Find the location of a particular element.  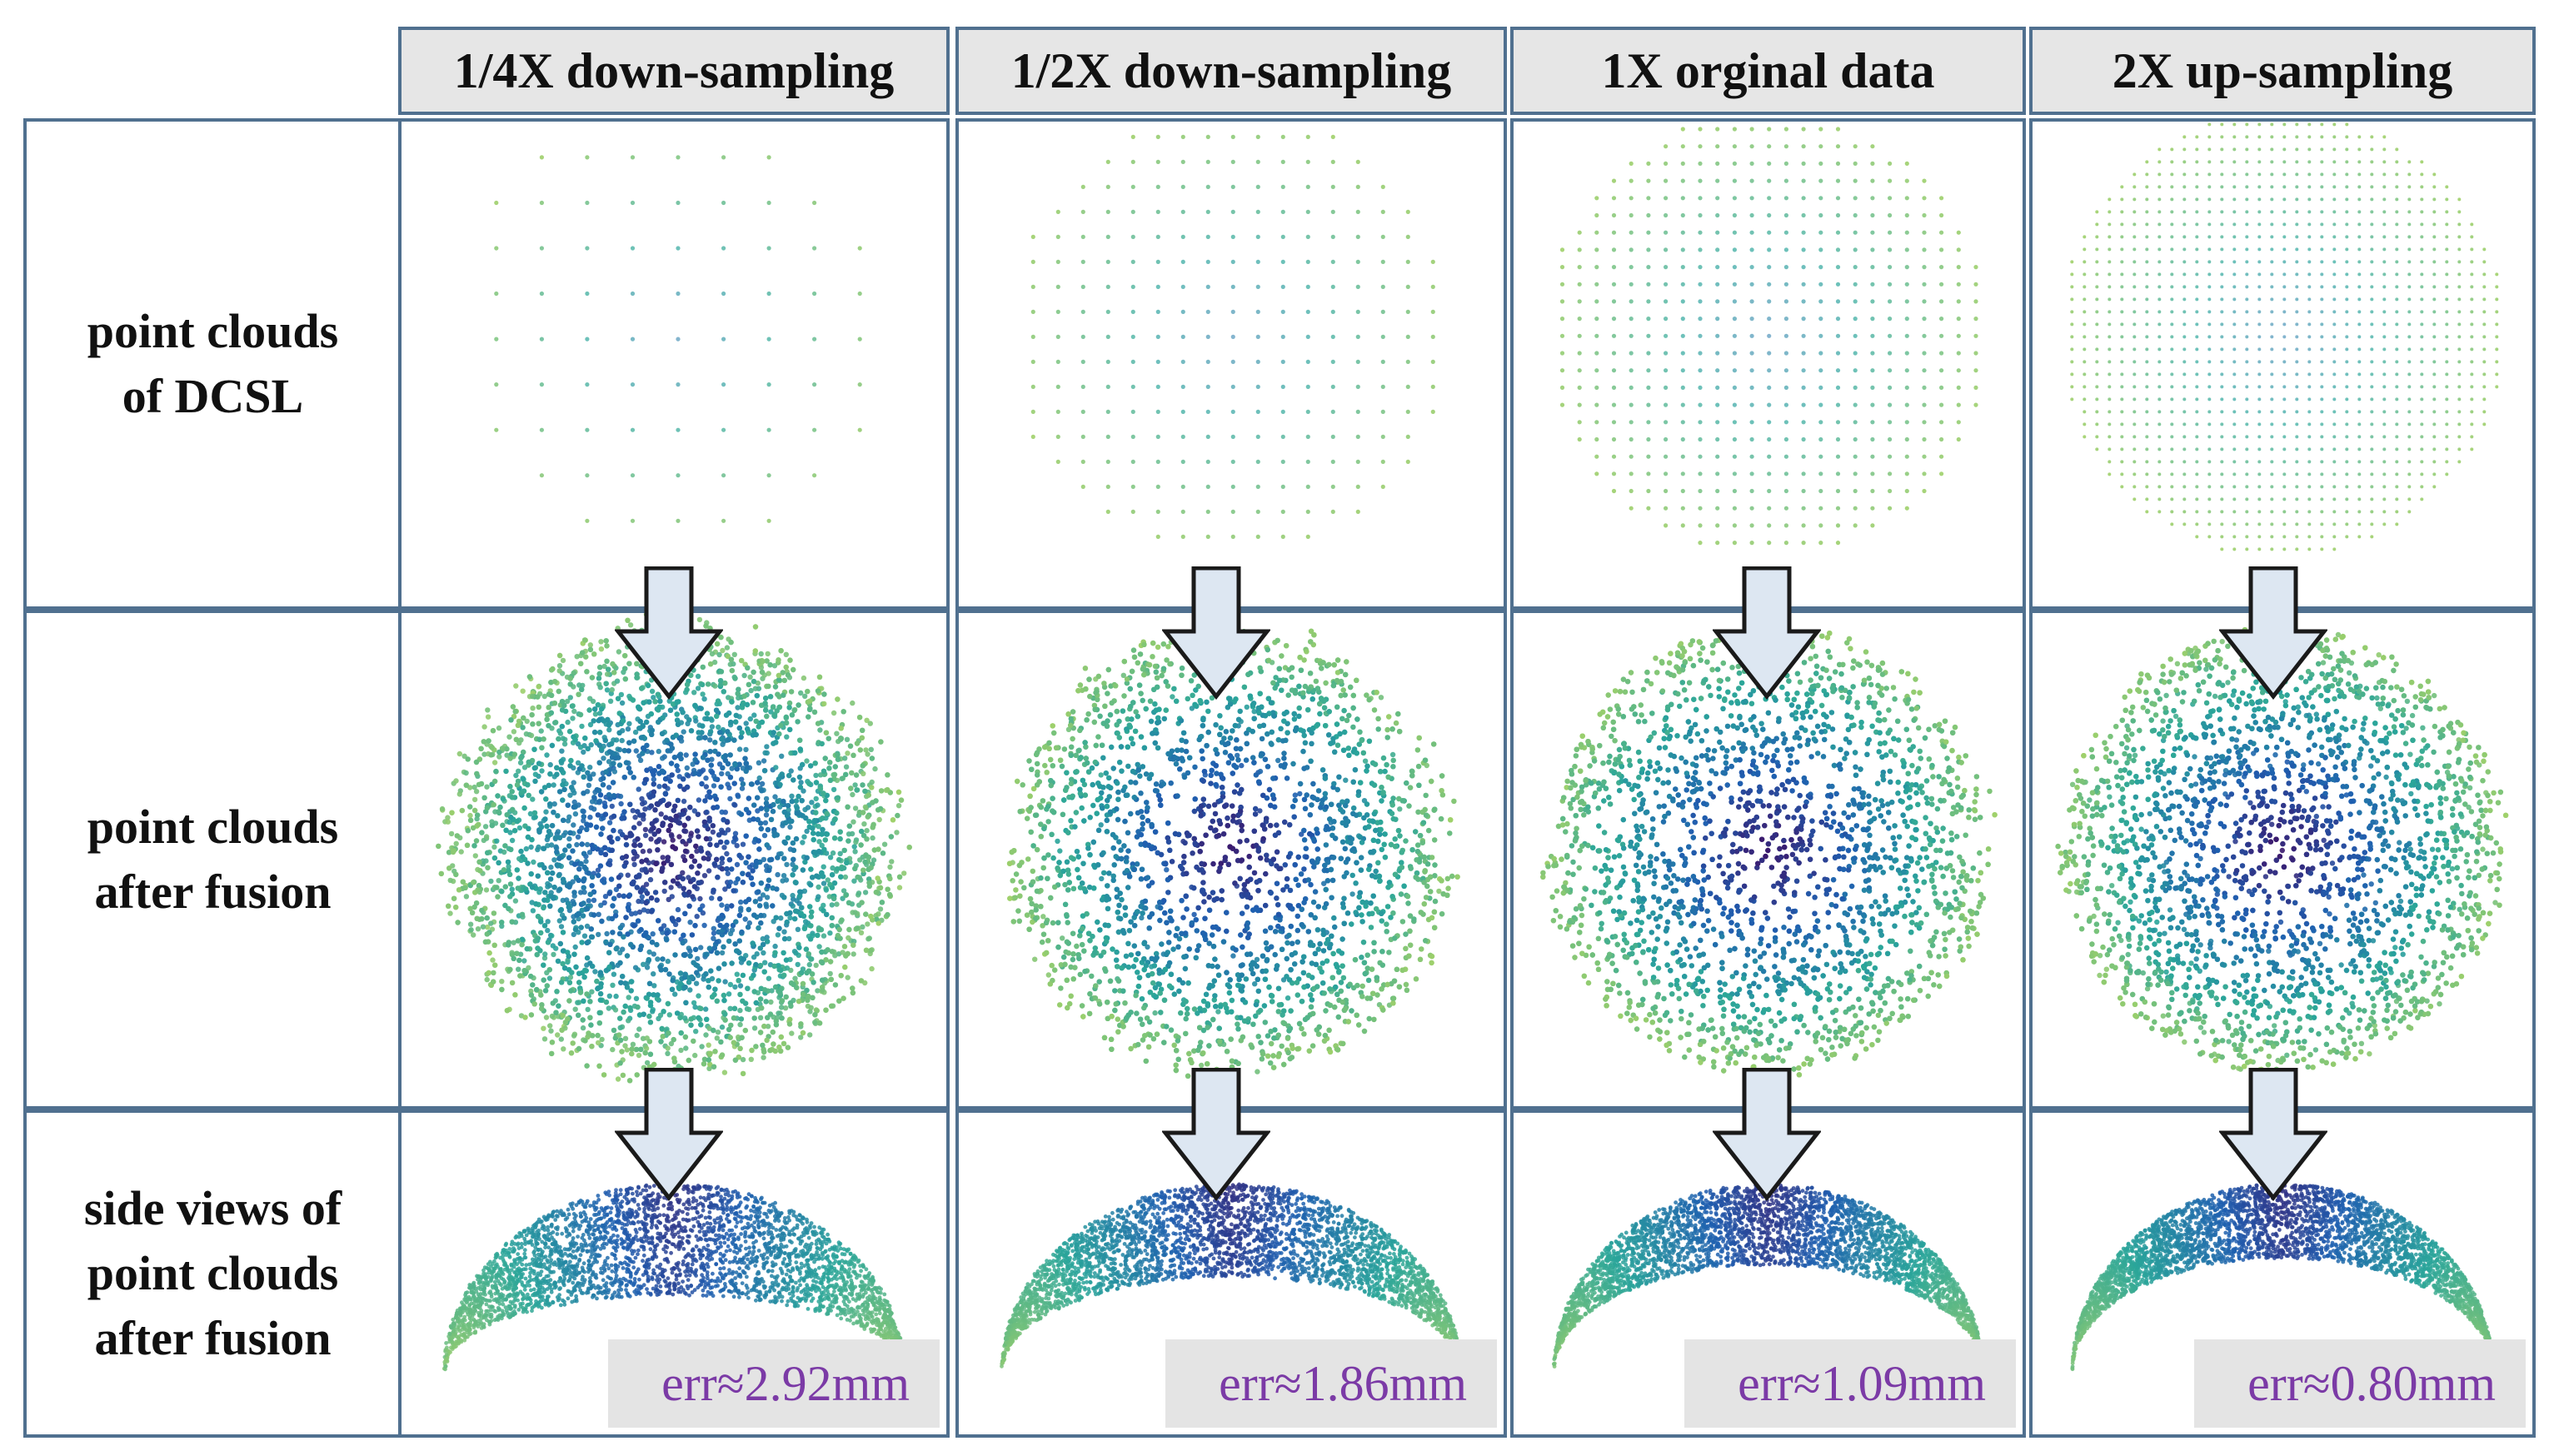

error-label: err≈1.09mm is located at coordinates (1850, 1383).